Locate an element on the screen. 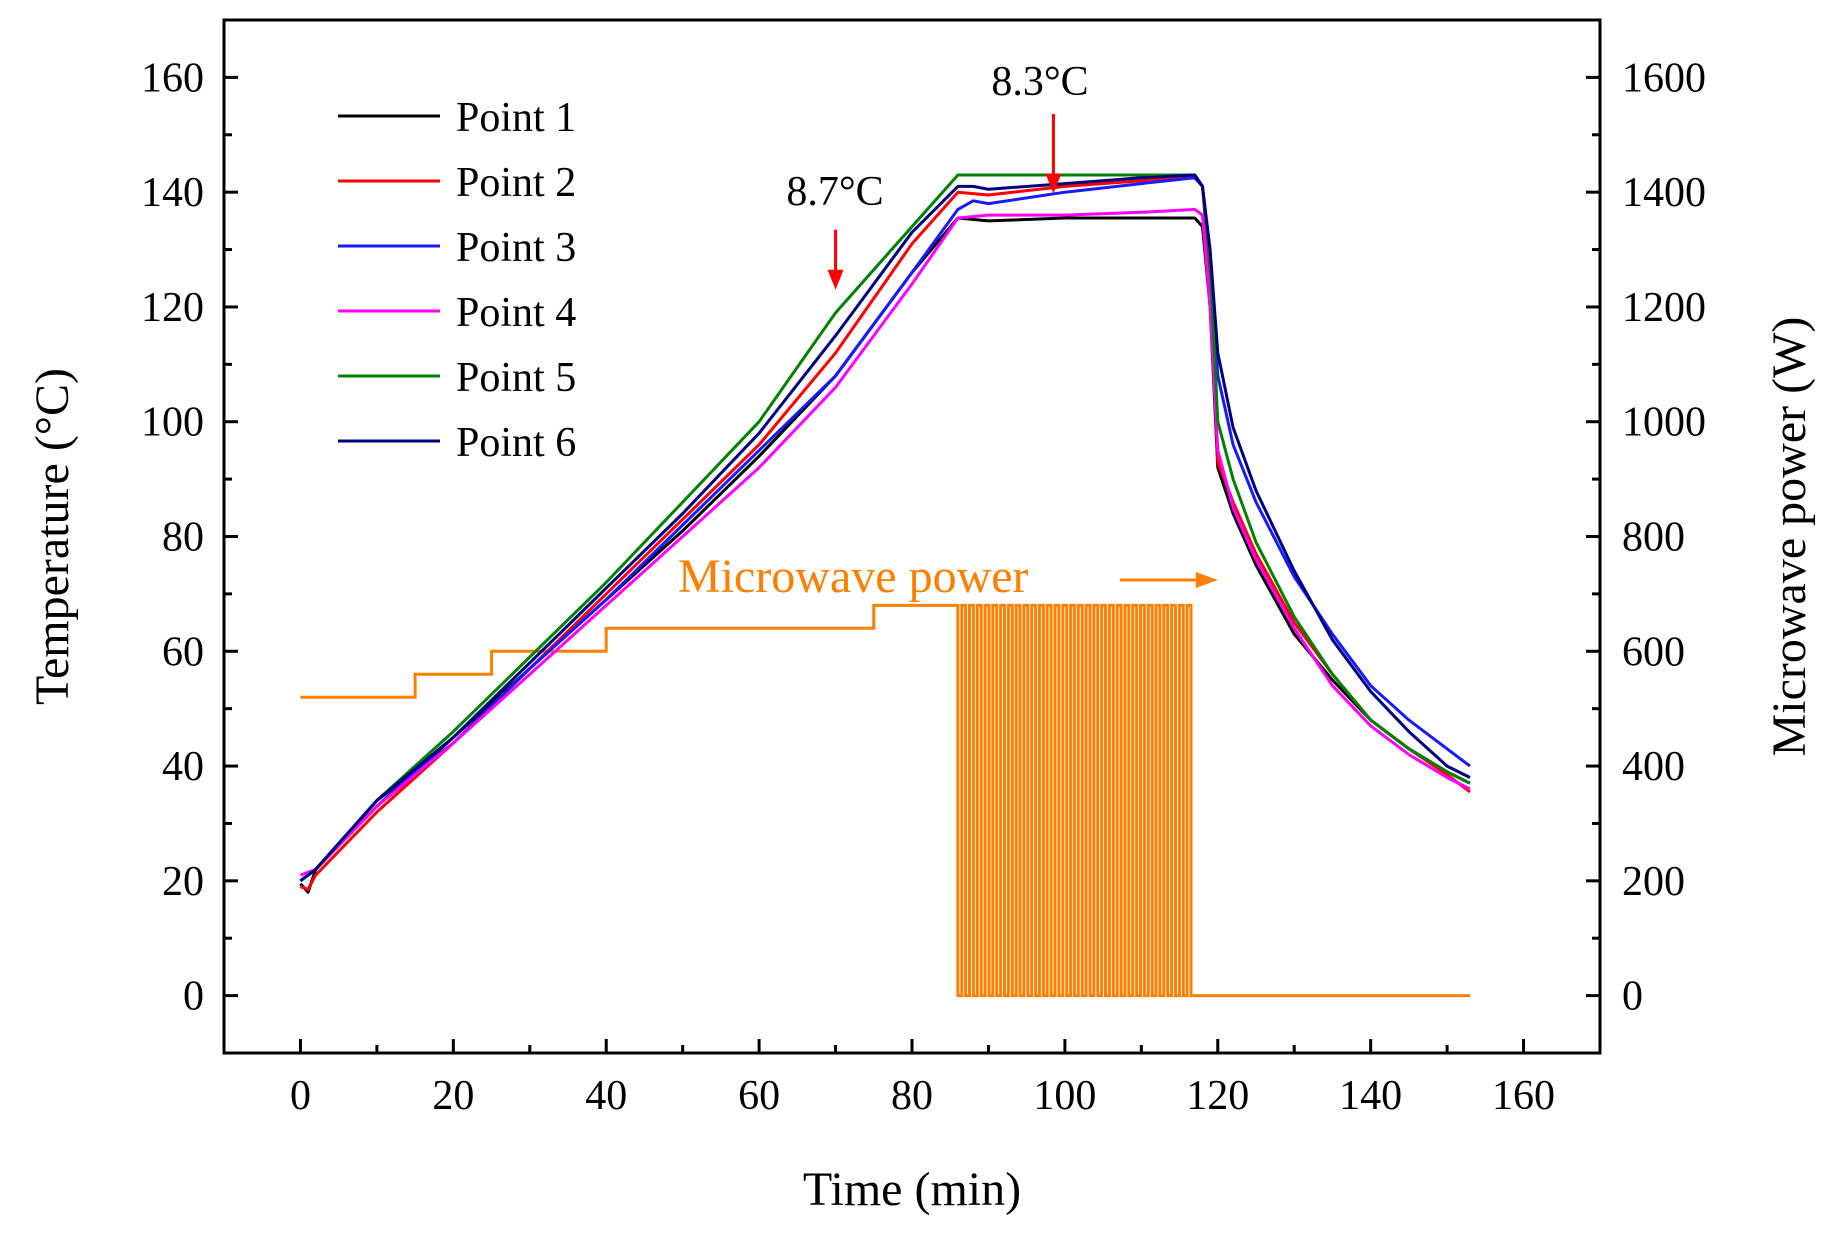 Image resolution: width=1844 pixels, height=1237 pixels. y2-tick-label: 1400 is located at coordinates (1664, 193).